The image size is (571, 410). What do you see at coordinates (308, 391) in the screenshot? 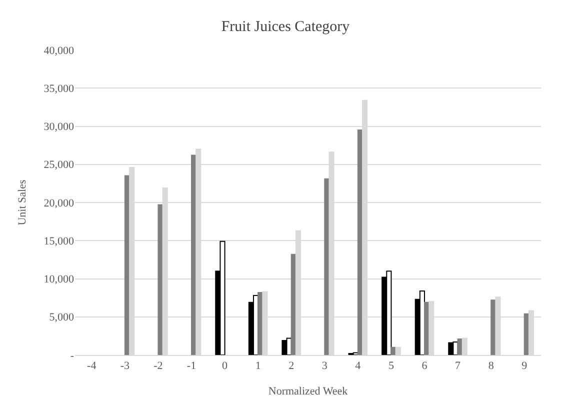
I see `x-axis-title: Normalized Week` at bounding box center [308, 391].